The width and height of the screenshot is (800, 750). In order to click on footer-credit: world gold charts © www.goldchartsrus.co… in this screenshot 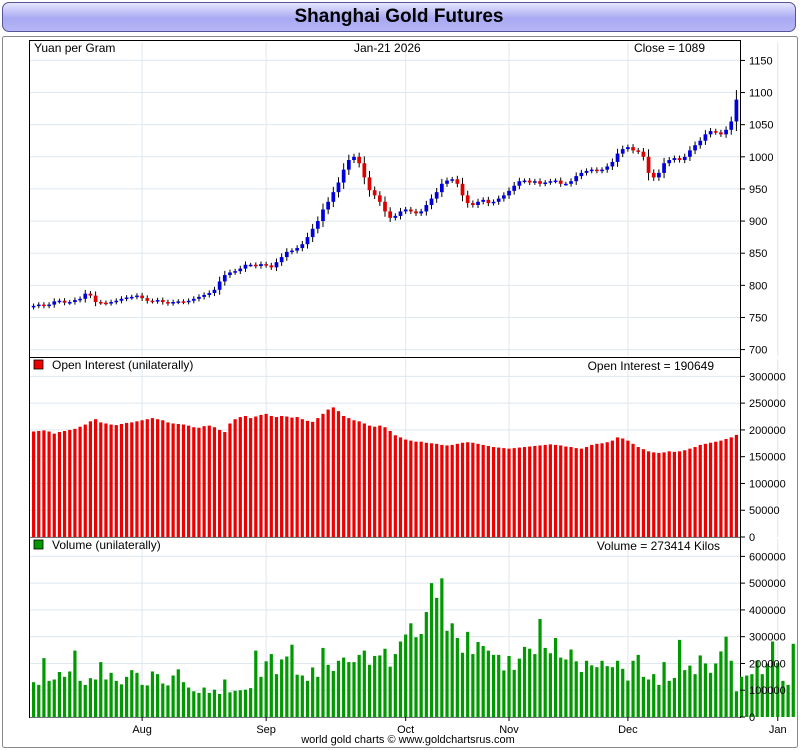, I will do `click(407, 740)`.